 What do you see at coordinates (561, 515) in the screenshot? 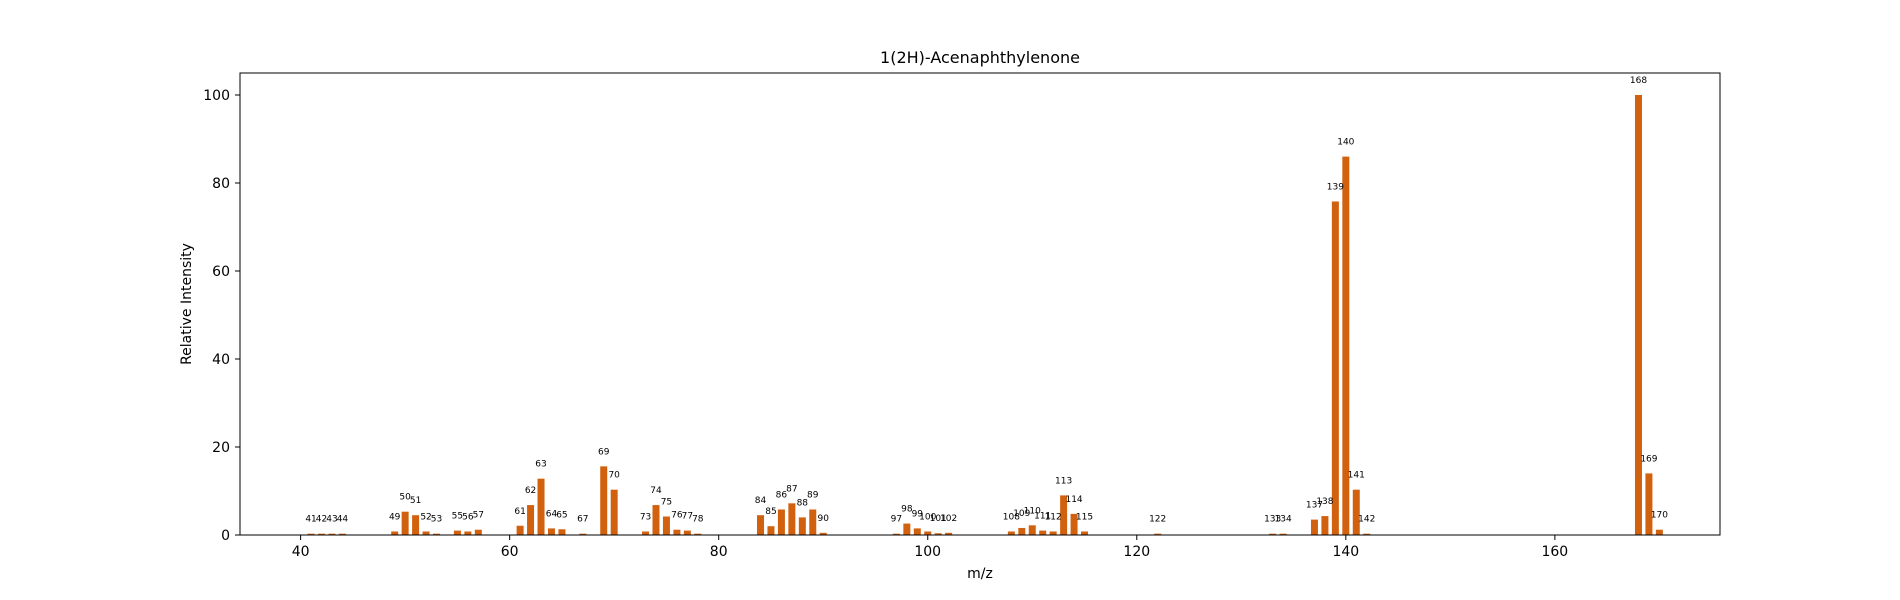
I see `bar-label-mz-65: 65` at bounding box center [561, 515].